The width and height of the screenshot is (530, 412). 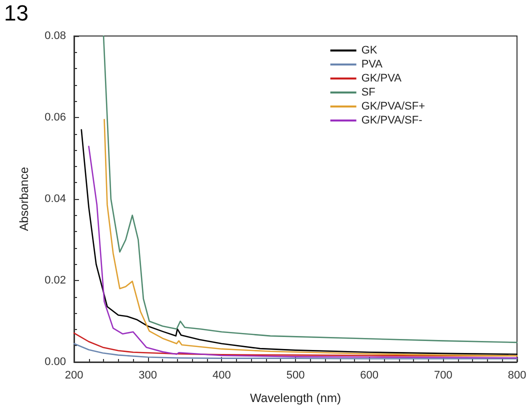 I want to click on x-tick-label: 200, so click(x=74, y=376).